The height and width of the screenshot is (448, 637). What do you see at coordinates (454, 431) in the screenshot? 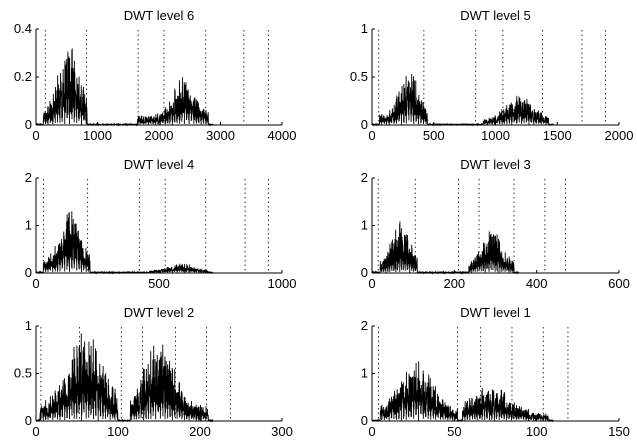
I see `x-tick-label: 50` at bounding box center [454, 431].